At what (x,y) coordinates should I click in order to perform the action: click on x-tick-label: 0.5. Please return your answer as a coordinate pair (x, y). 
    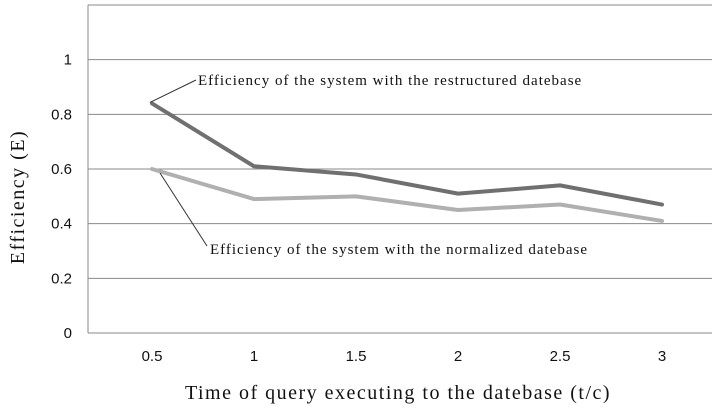
    Looking at the image, I should click on (152, 356).